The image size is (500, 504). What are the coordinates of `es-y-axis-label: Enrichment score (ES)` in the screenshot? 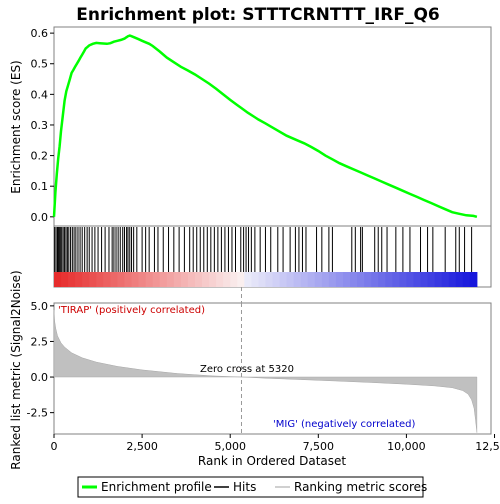 It's located at (16, 126).